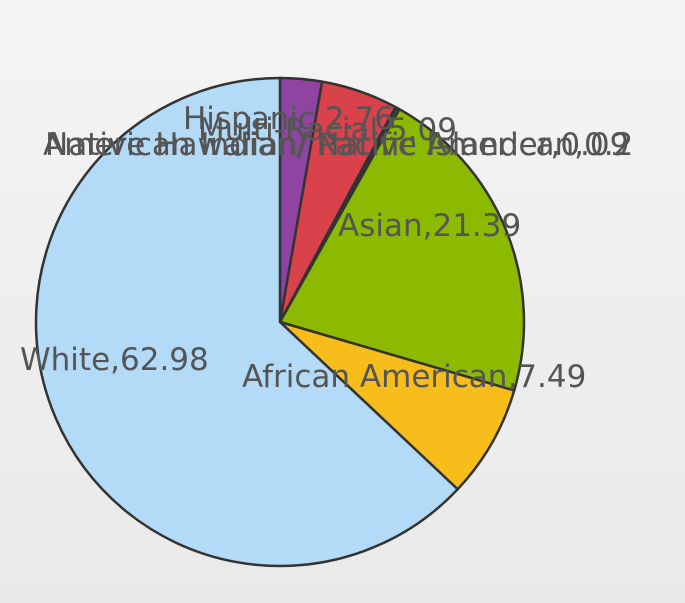 Image resolution: width=685 pixels, height=603 pixels. Describe the element at coordinates (397, 405) in the screenshot. I see `pie-slice-african-american` at that location.